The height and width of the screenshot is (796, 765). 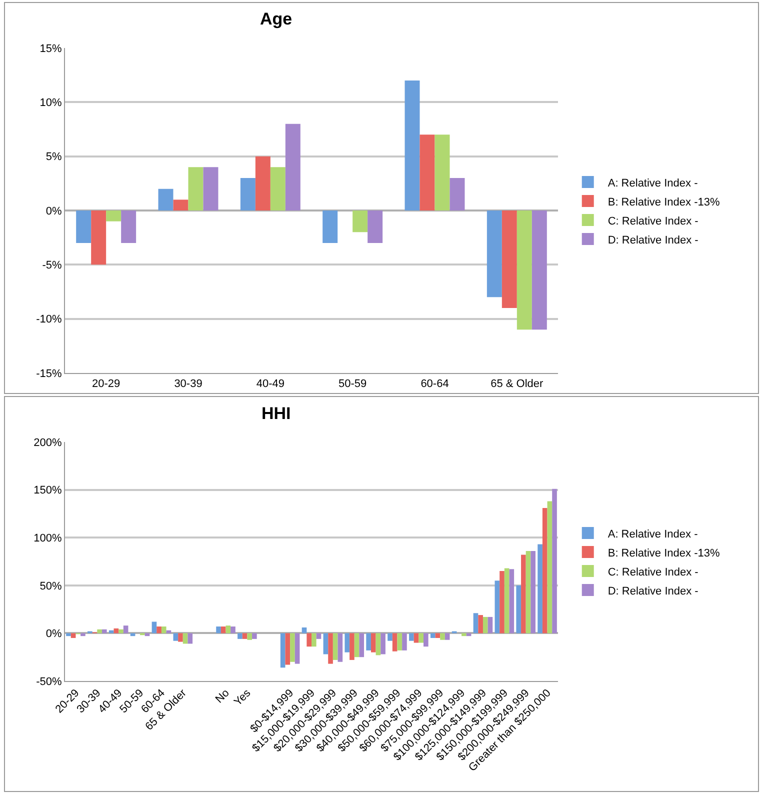 What do you see at coordinates (48, 490) in the screenshot?
I see `y-tick-label: 150%` at bounding box center [48, 490].